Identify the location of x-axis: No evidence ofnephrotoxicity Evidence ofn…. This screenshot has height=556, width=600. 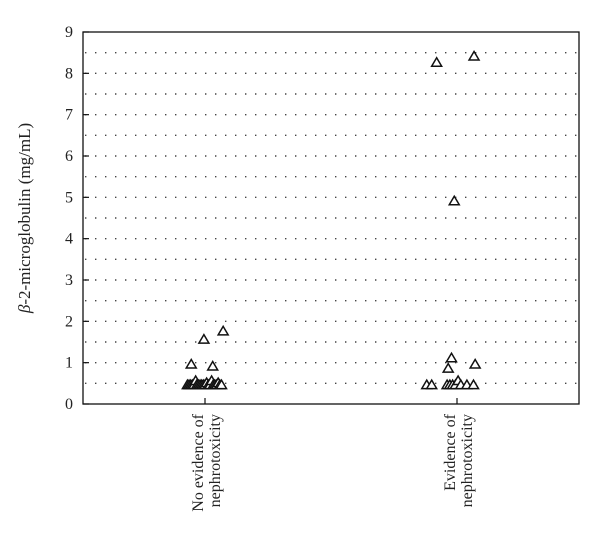
(333, 455).